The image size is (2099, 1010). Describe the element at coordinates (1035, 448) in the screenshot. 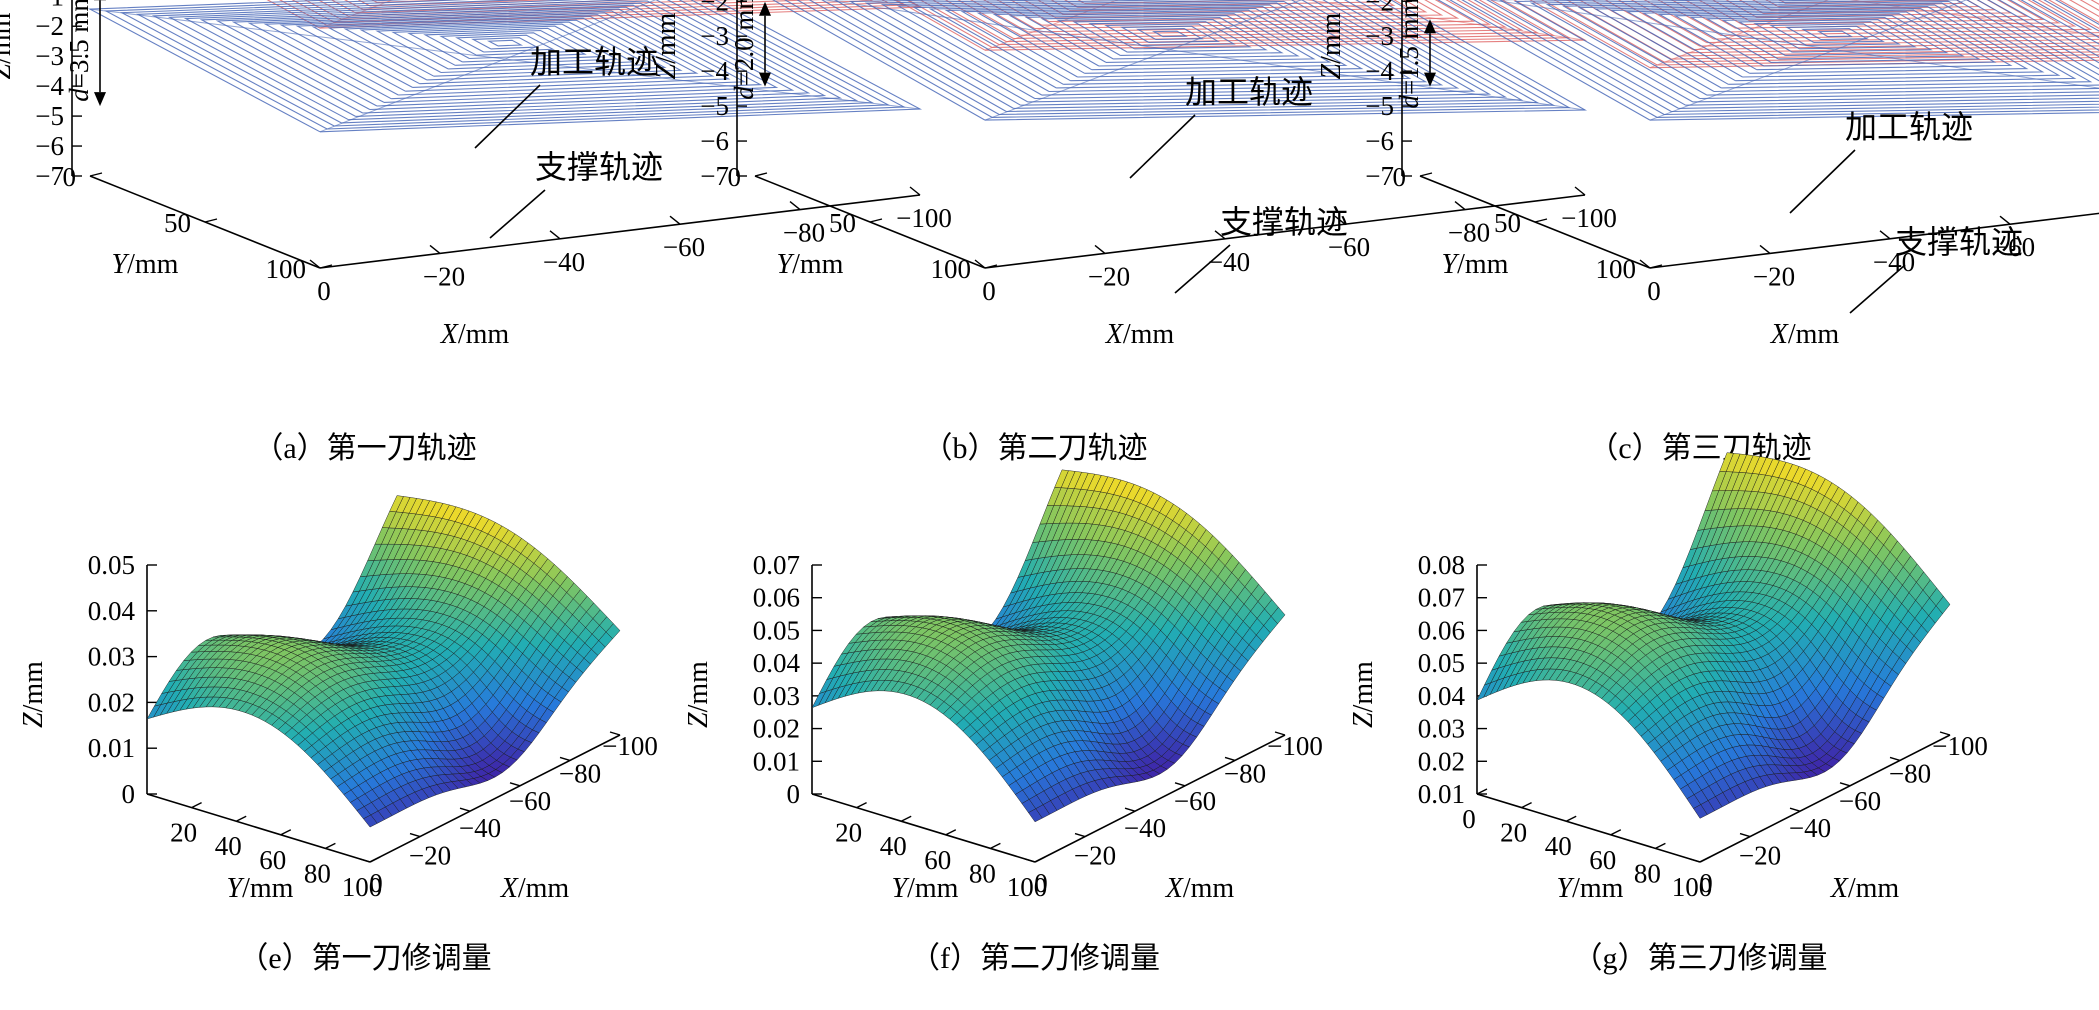

I see `panel-caption: （b）第二刀轨迹` at that location.